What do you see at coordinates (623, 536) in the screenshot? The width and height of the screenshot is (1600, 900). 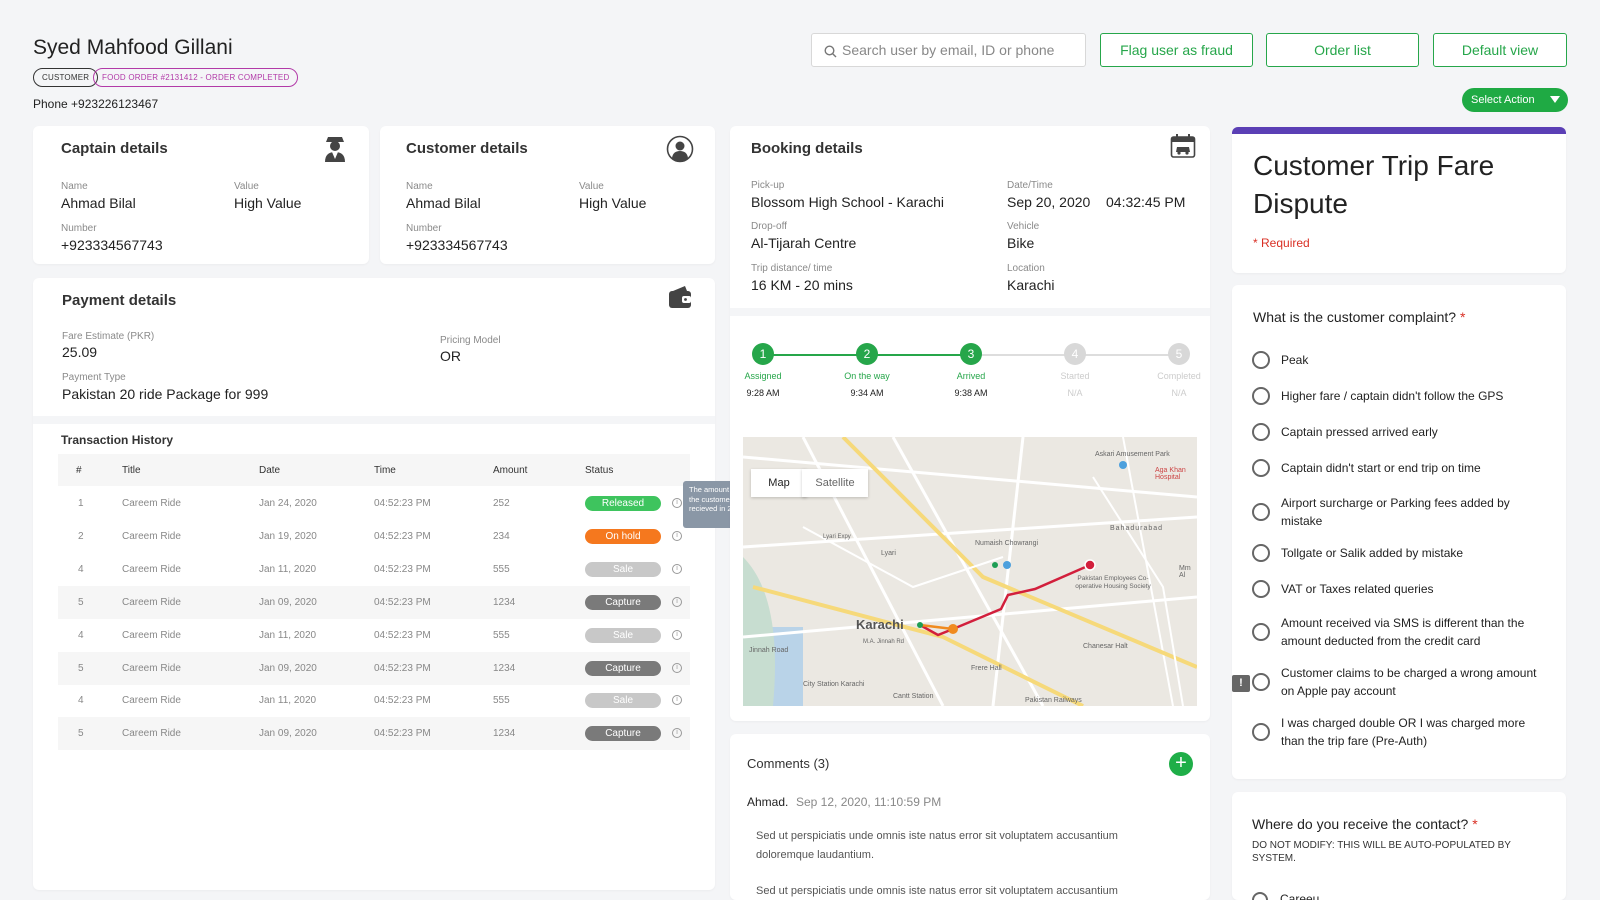 I see `status-badge: On hold` at bounding box center [623, 536].